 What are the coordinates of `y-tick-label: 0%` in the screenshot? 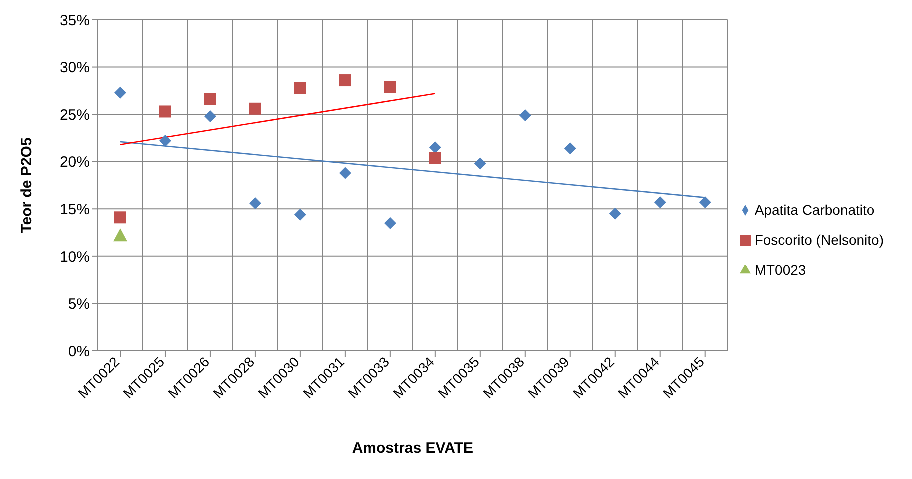 It's located at (79, 351).